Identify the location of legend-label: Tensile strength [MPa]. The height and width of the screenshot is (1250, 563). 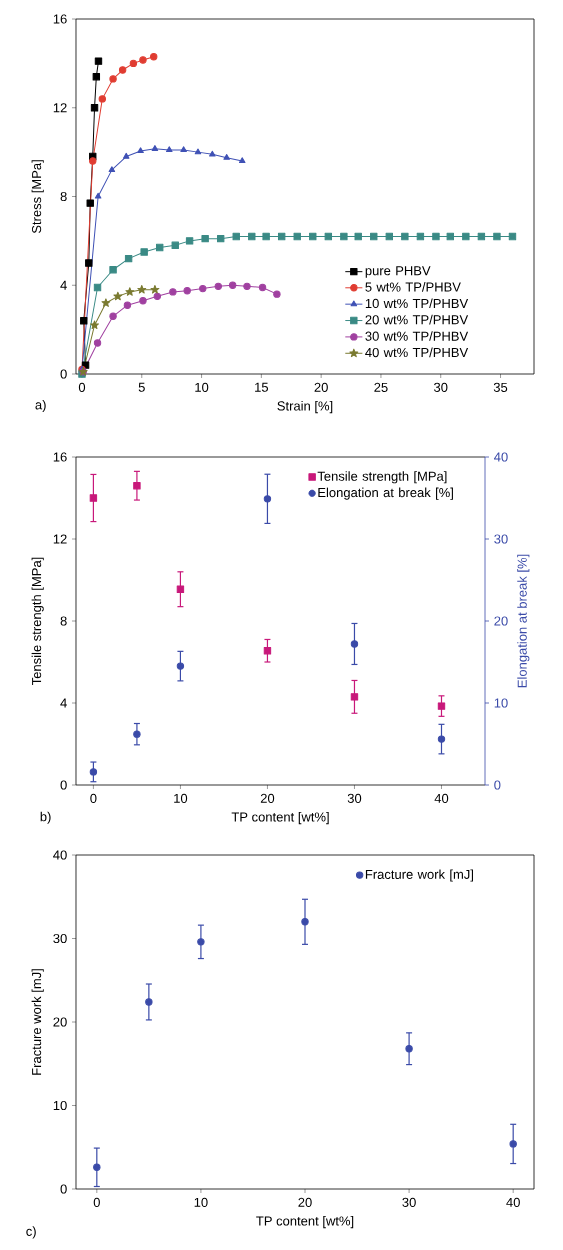
(382, 477).